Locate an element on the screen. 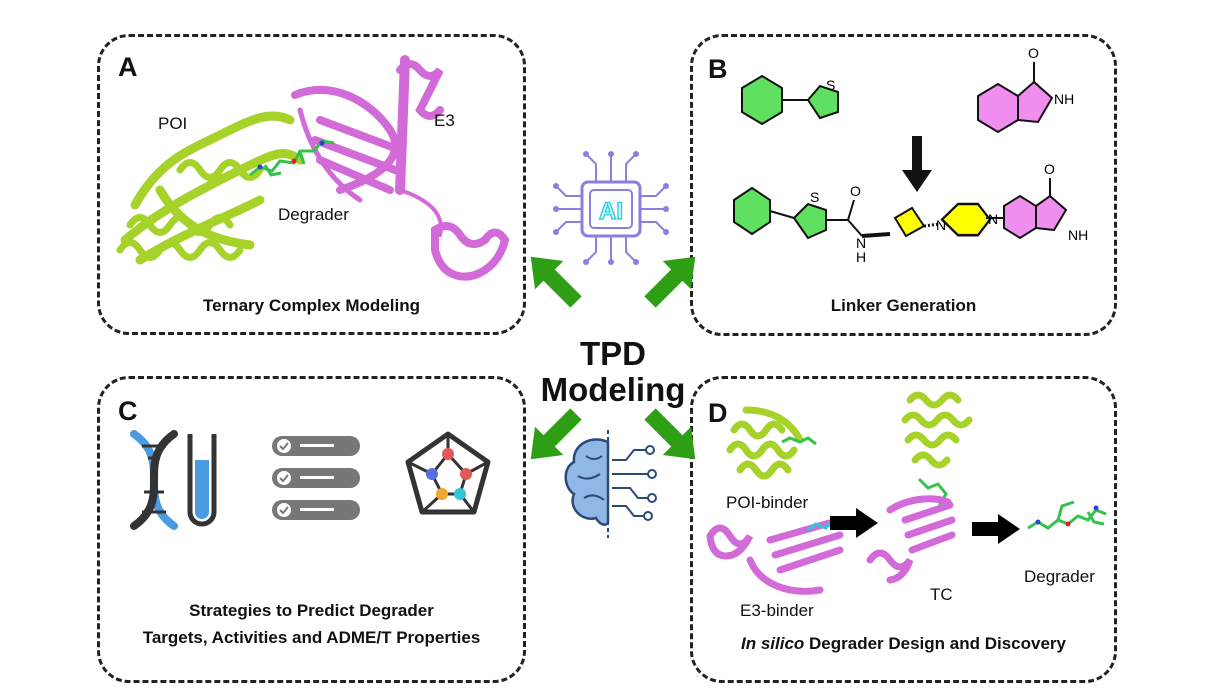 Image resolution: width=1224 pixels, height=695 pixels. molecular-network-icon is located at coordinates (448, 473).